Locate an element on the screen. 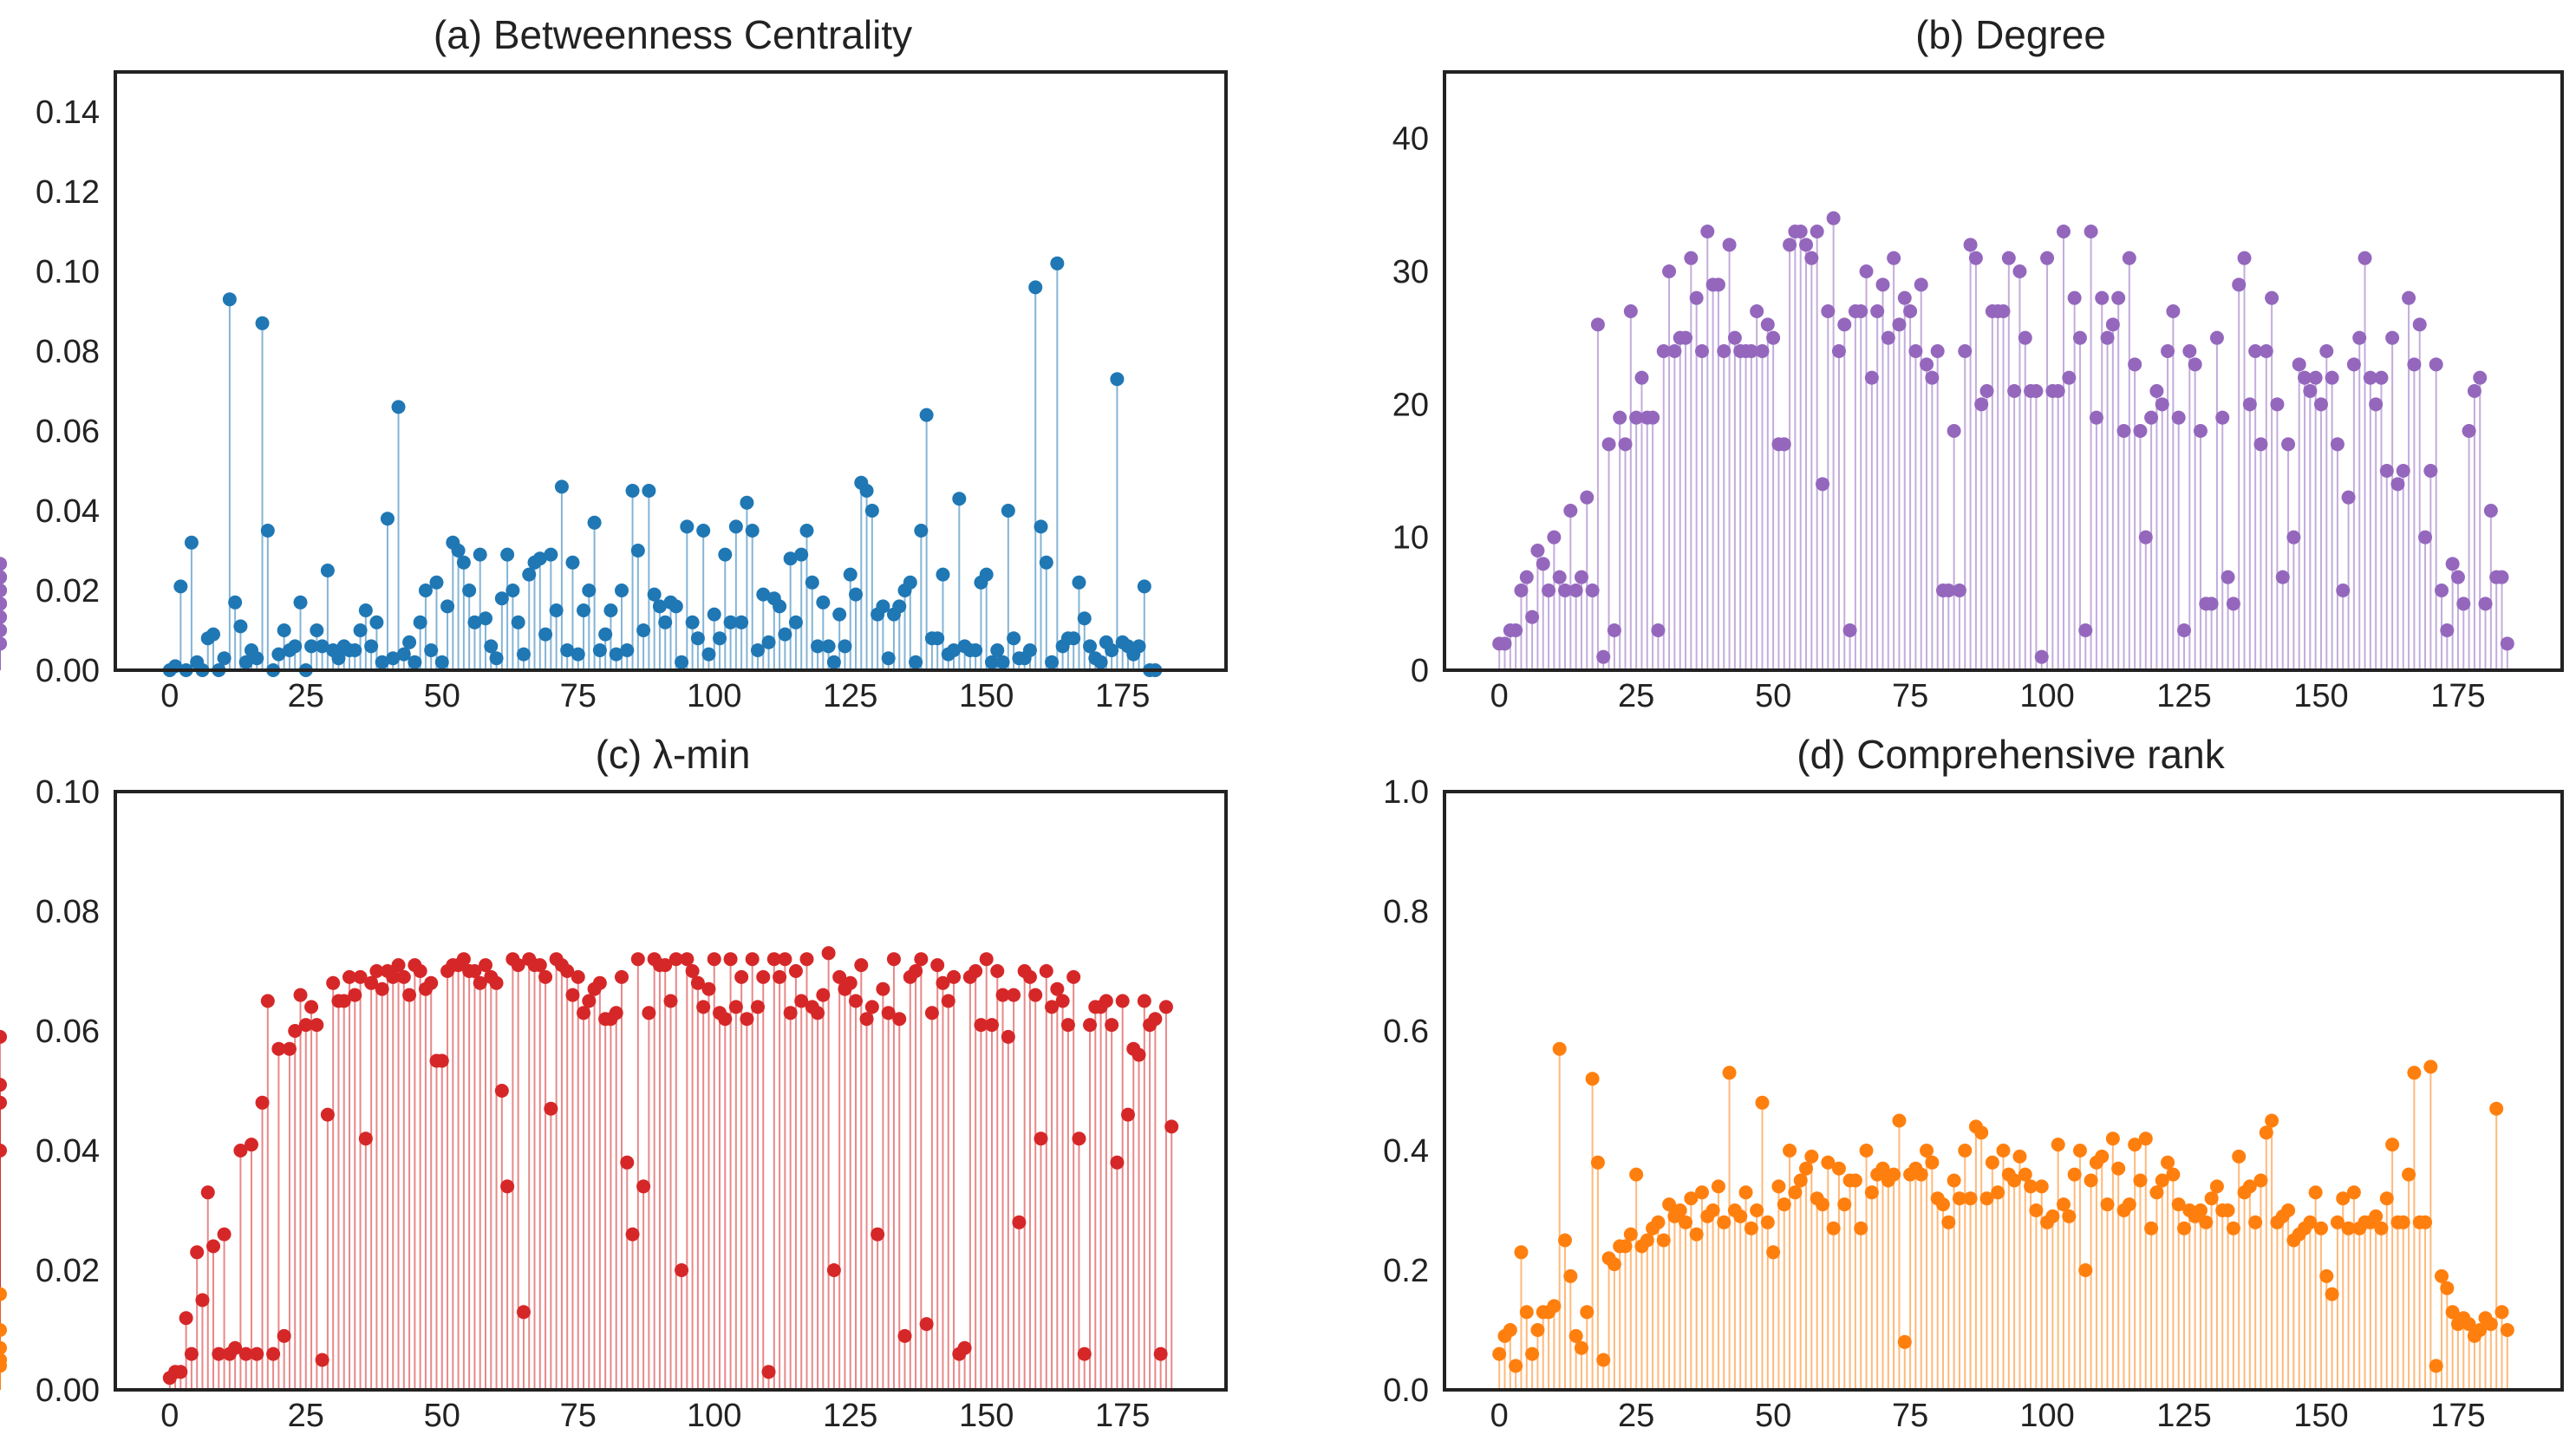 The width and height of the screenshot is (2576, 1454). x-tick-label: 0 is located at coordinates (1499, 1416).